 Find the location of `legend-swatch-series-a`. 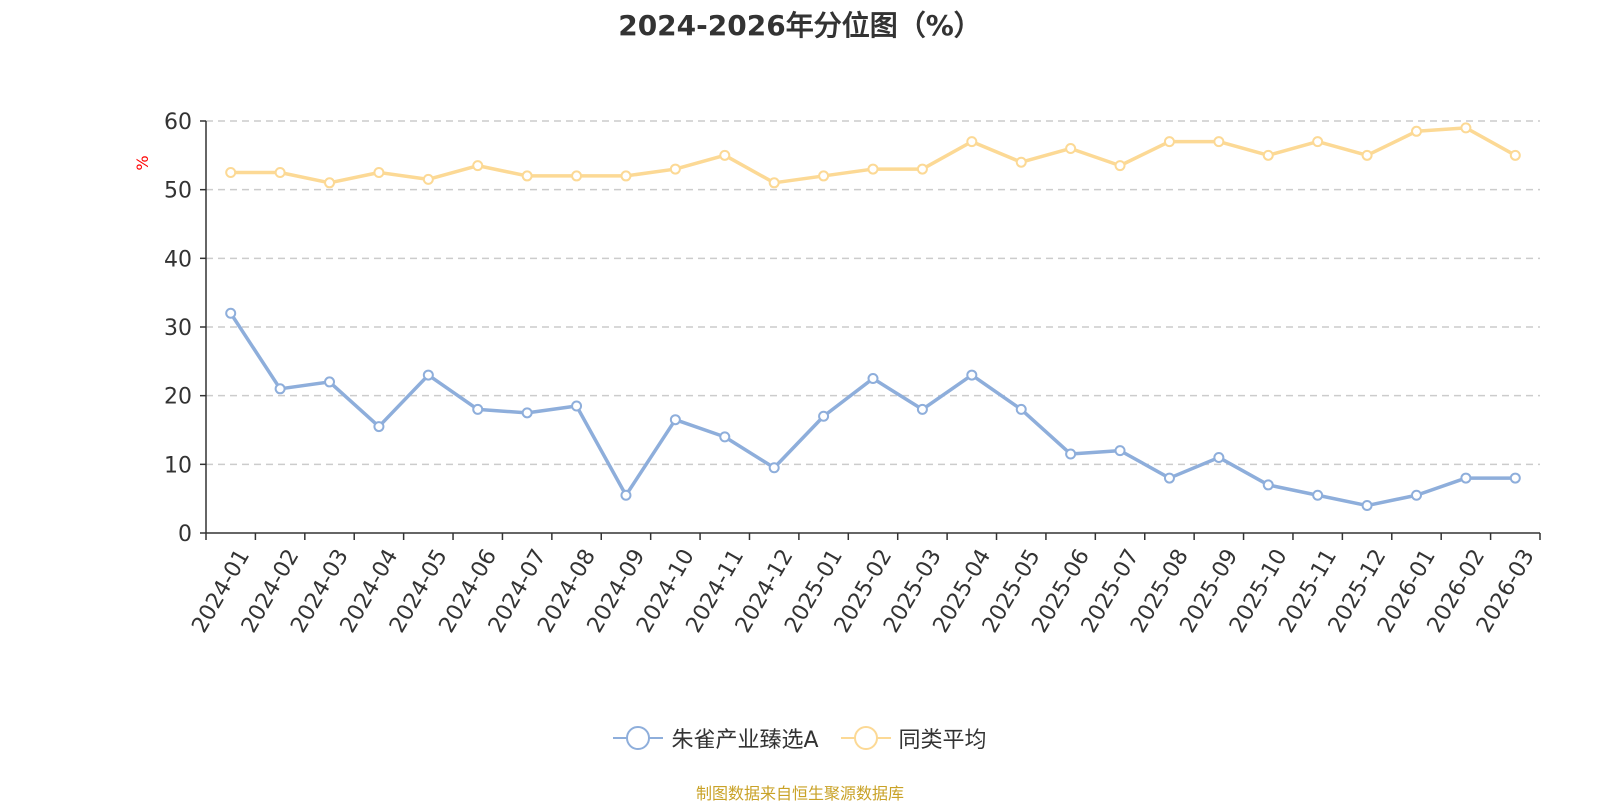

legend-swatch-series-a is located at coordinates (638, 738).